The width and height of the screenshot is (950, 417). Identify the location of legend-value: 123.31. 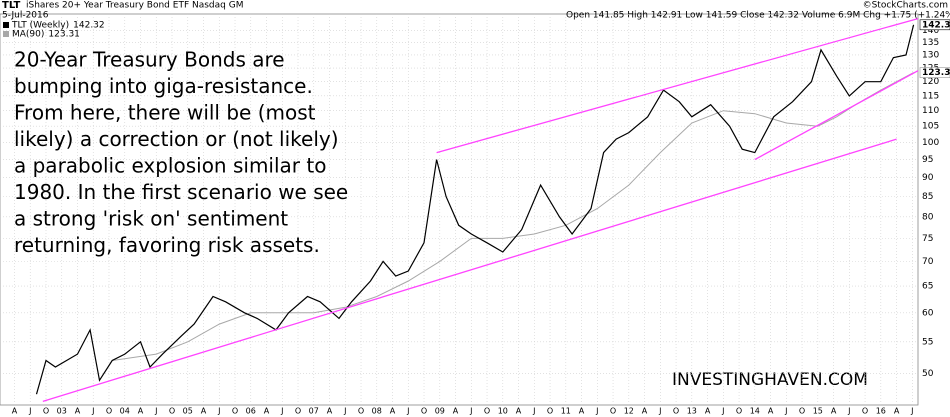
(64, 35).